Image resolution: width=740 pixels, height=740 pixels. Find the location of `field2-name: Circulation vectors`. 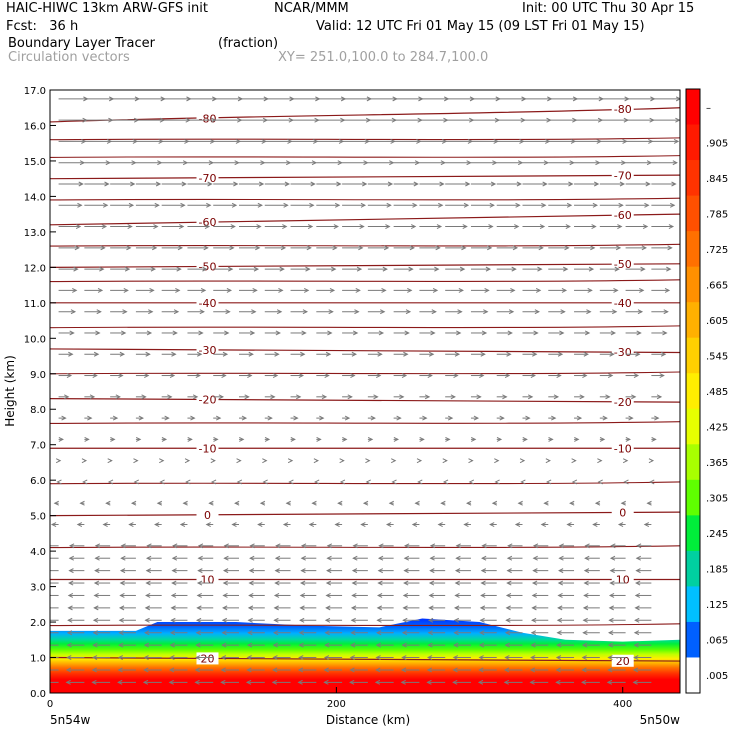

field2-name: Circulation vectors is located at coordinates (69, 57).